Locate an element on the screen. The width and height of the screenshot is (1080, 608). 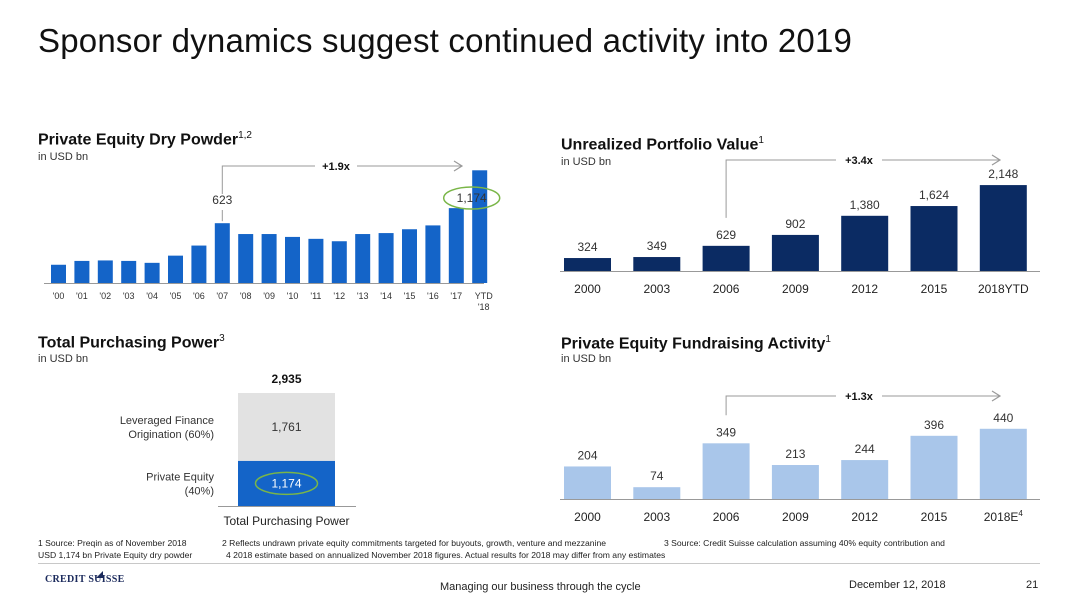
tick-superscript: 4 is located at coordinates (1020, 513).